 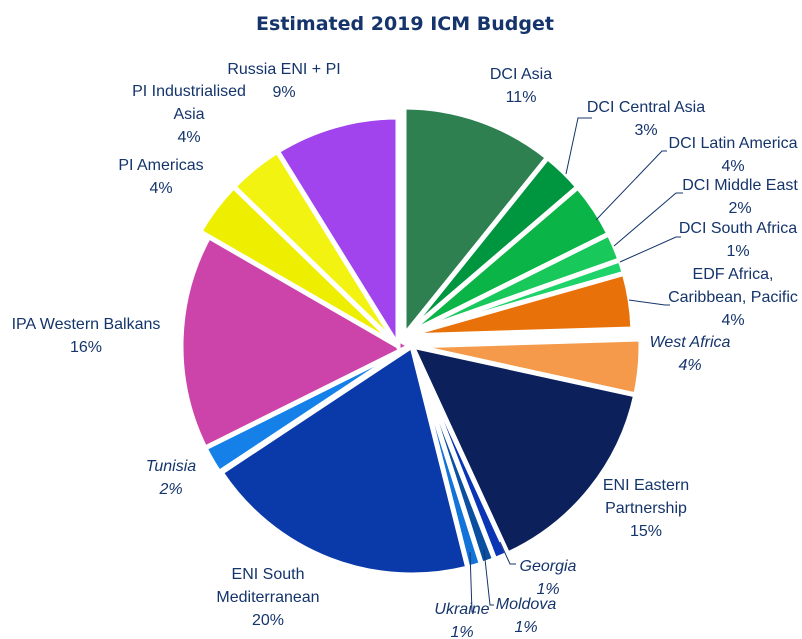 What do you see at coordinates (738, 240) in the screenshot?
I see `slice-label: DCI South Africa 1%` at bounding box center [738, 240].